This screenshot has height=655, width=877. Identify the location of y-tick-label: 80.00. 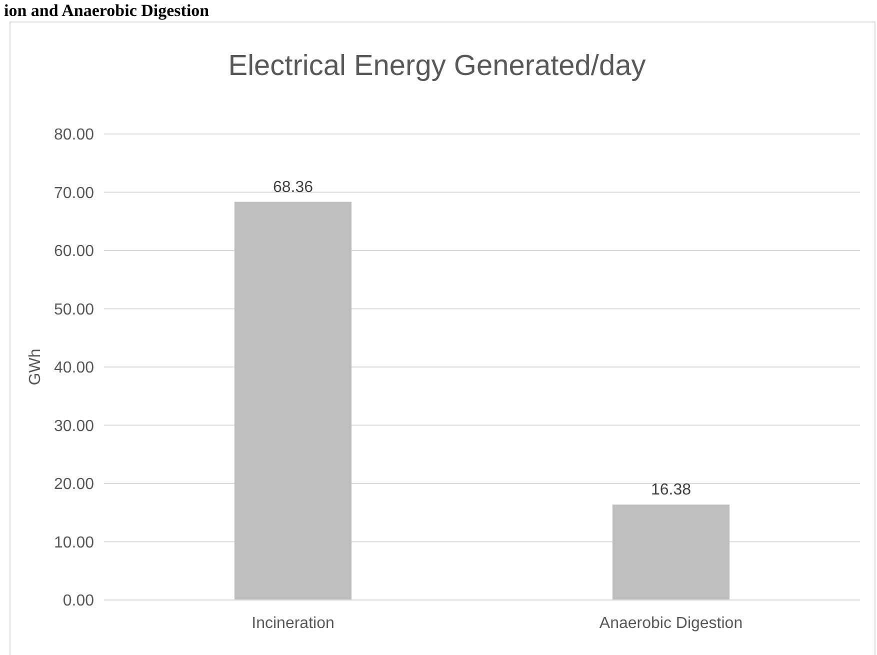
(74, 135).